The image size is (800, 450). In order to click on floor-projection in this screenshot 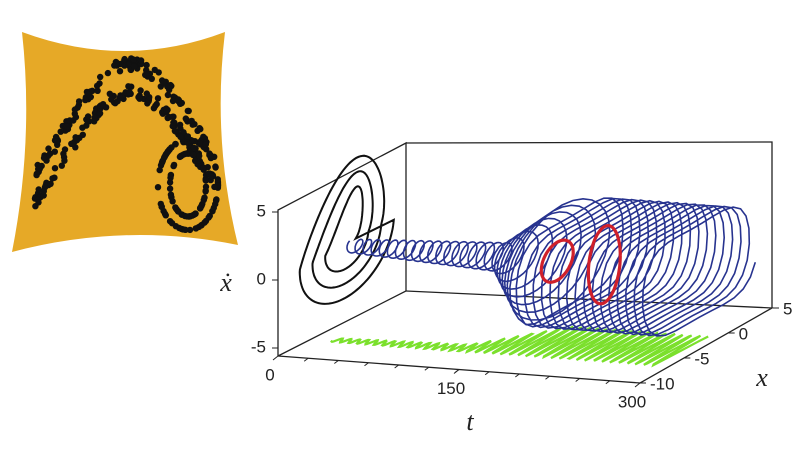, I will do `click(519, 346)`.